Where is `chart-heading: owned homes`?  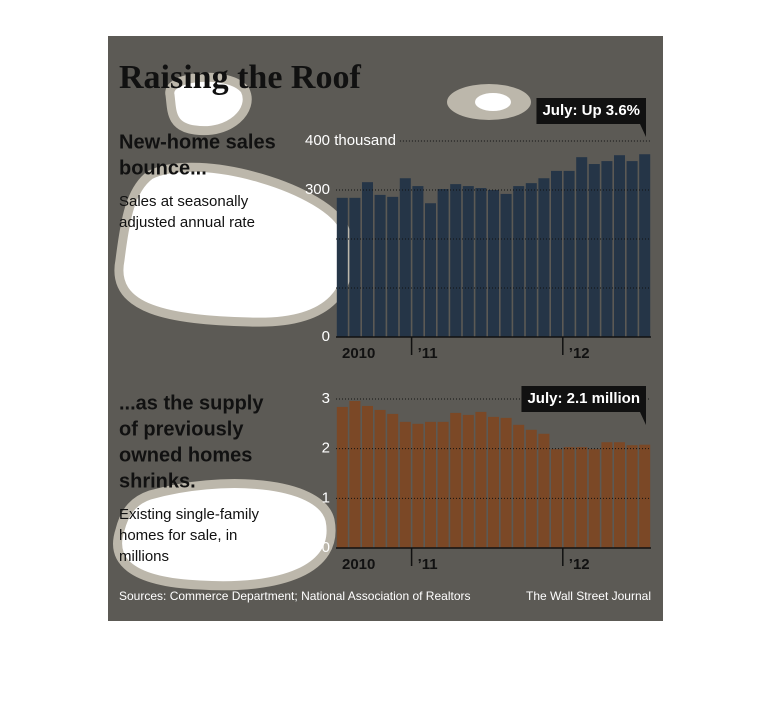 chart-heading: owned homes is located at coordinates (185, 455).